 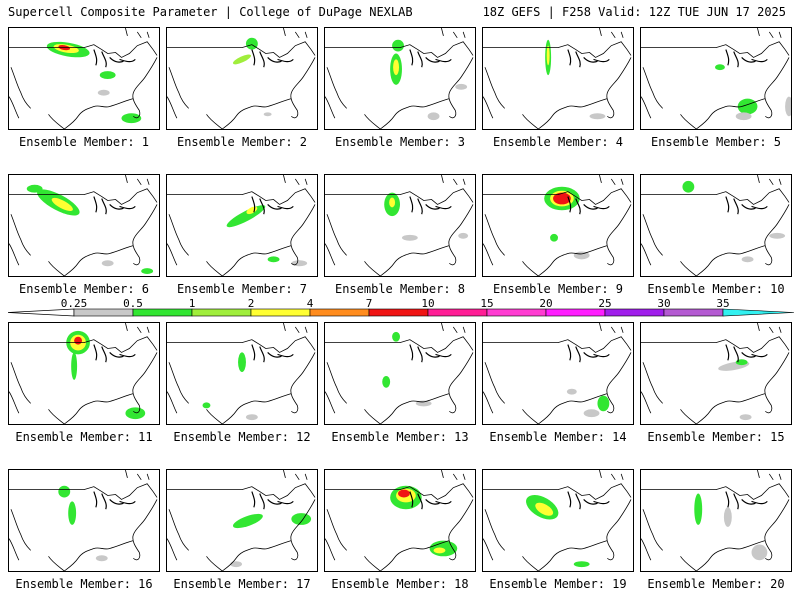 I want to click on colorbar-tick-label: 30, so click(x=663, y=304).